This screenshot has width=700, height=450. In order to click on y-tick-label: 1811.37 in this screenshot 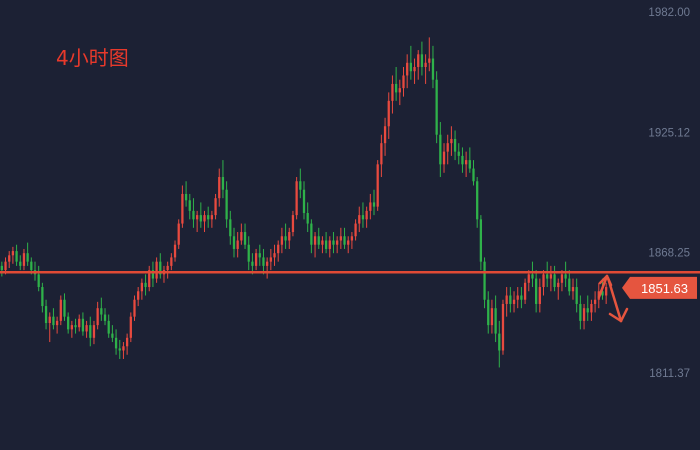, I will do `click(669, 374)`.